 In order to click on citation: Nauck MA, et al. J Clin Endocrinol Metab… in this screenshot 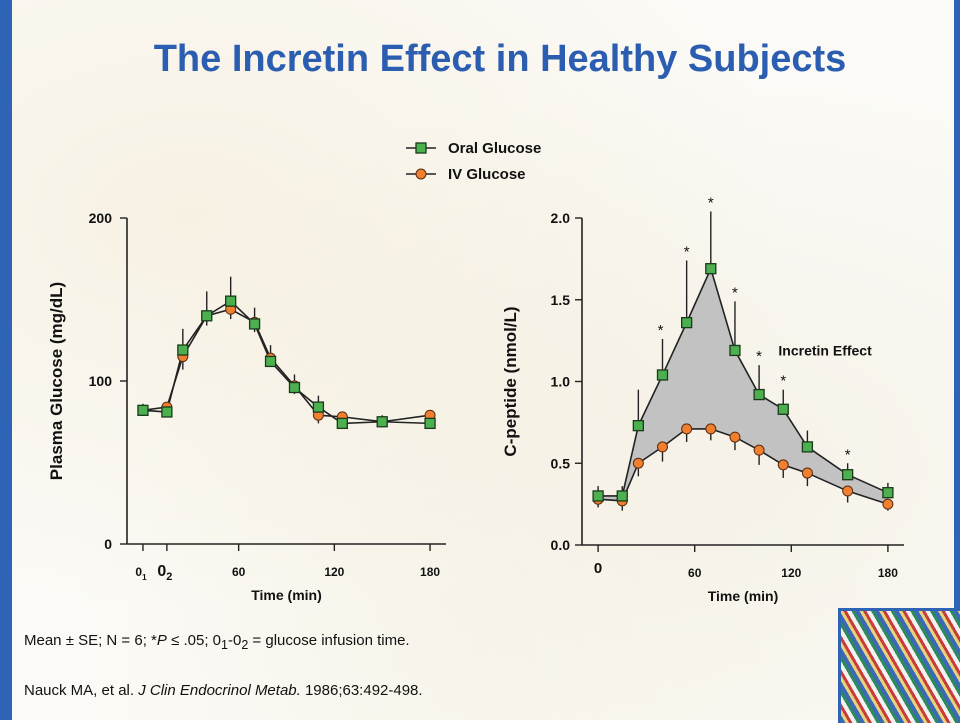, I will do `click(223, 690)`.